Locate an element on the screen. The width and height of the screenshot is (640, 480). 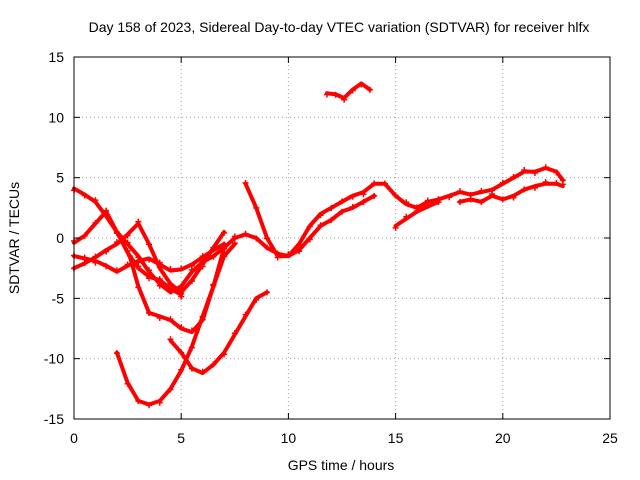
x-tick-label: 20 is located at coordinates (503, 438).